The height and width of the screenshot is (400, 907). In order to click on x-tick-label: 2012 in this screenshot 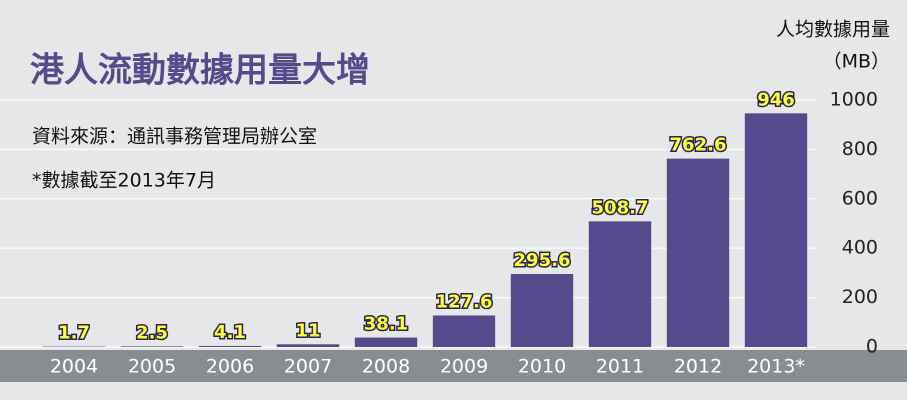, I will do `click(698, 367)`.